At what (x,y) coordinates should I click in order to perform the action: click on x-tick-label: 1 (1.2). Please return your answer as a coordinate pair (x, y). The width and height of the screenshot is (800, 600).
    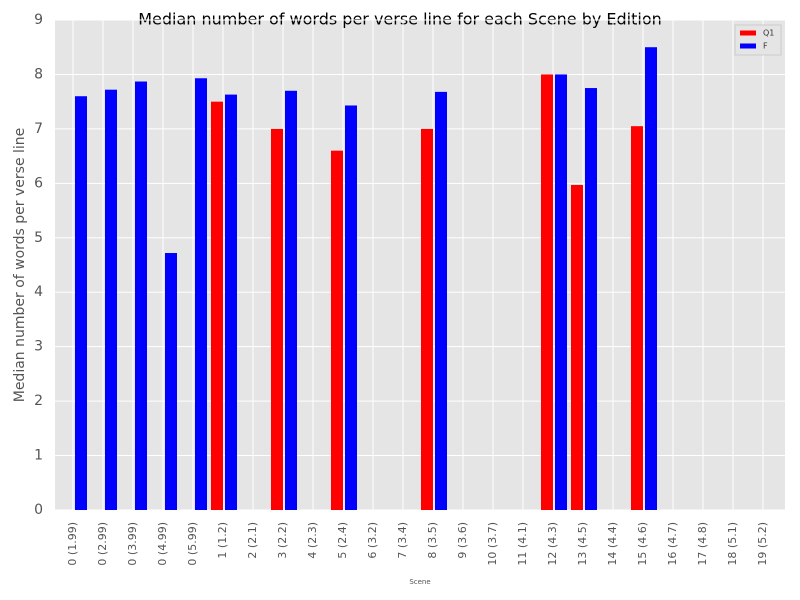
    Looking at the image, I should click on (222, 540).